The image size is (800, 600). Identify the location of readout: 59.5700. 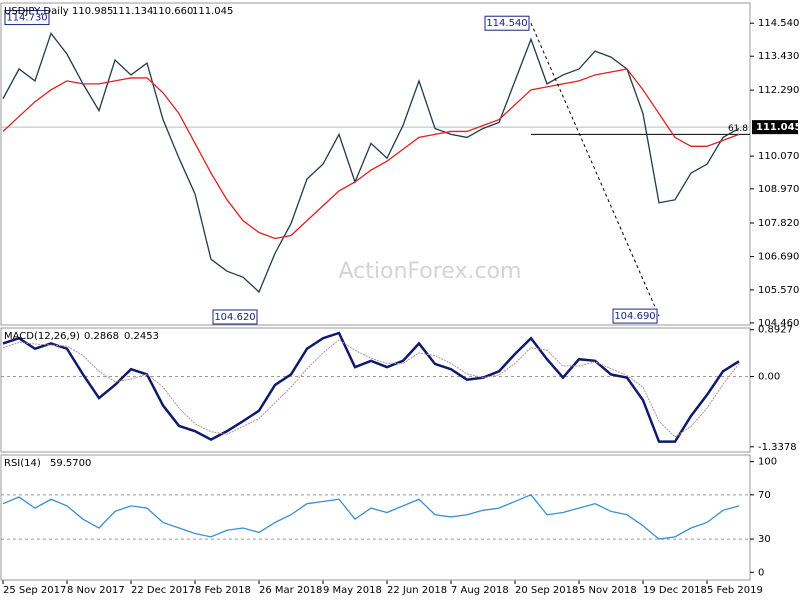
(70, 463).